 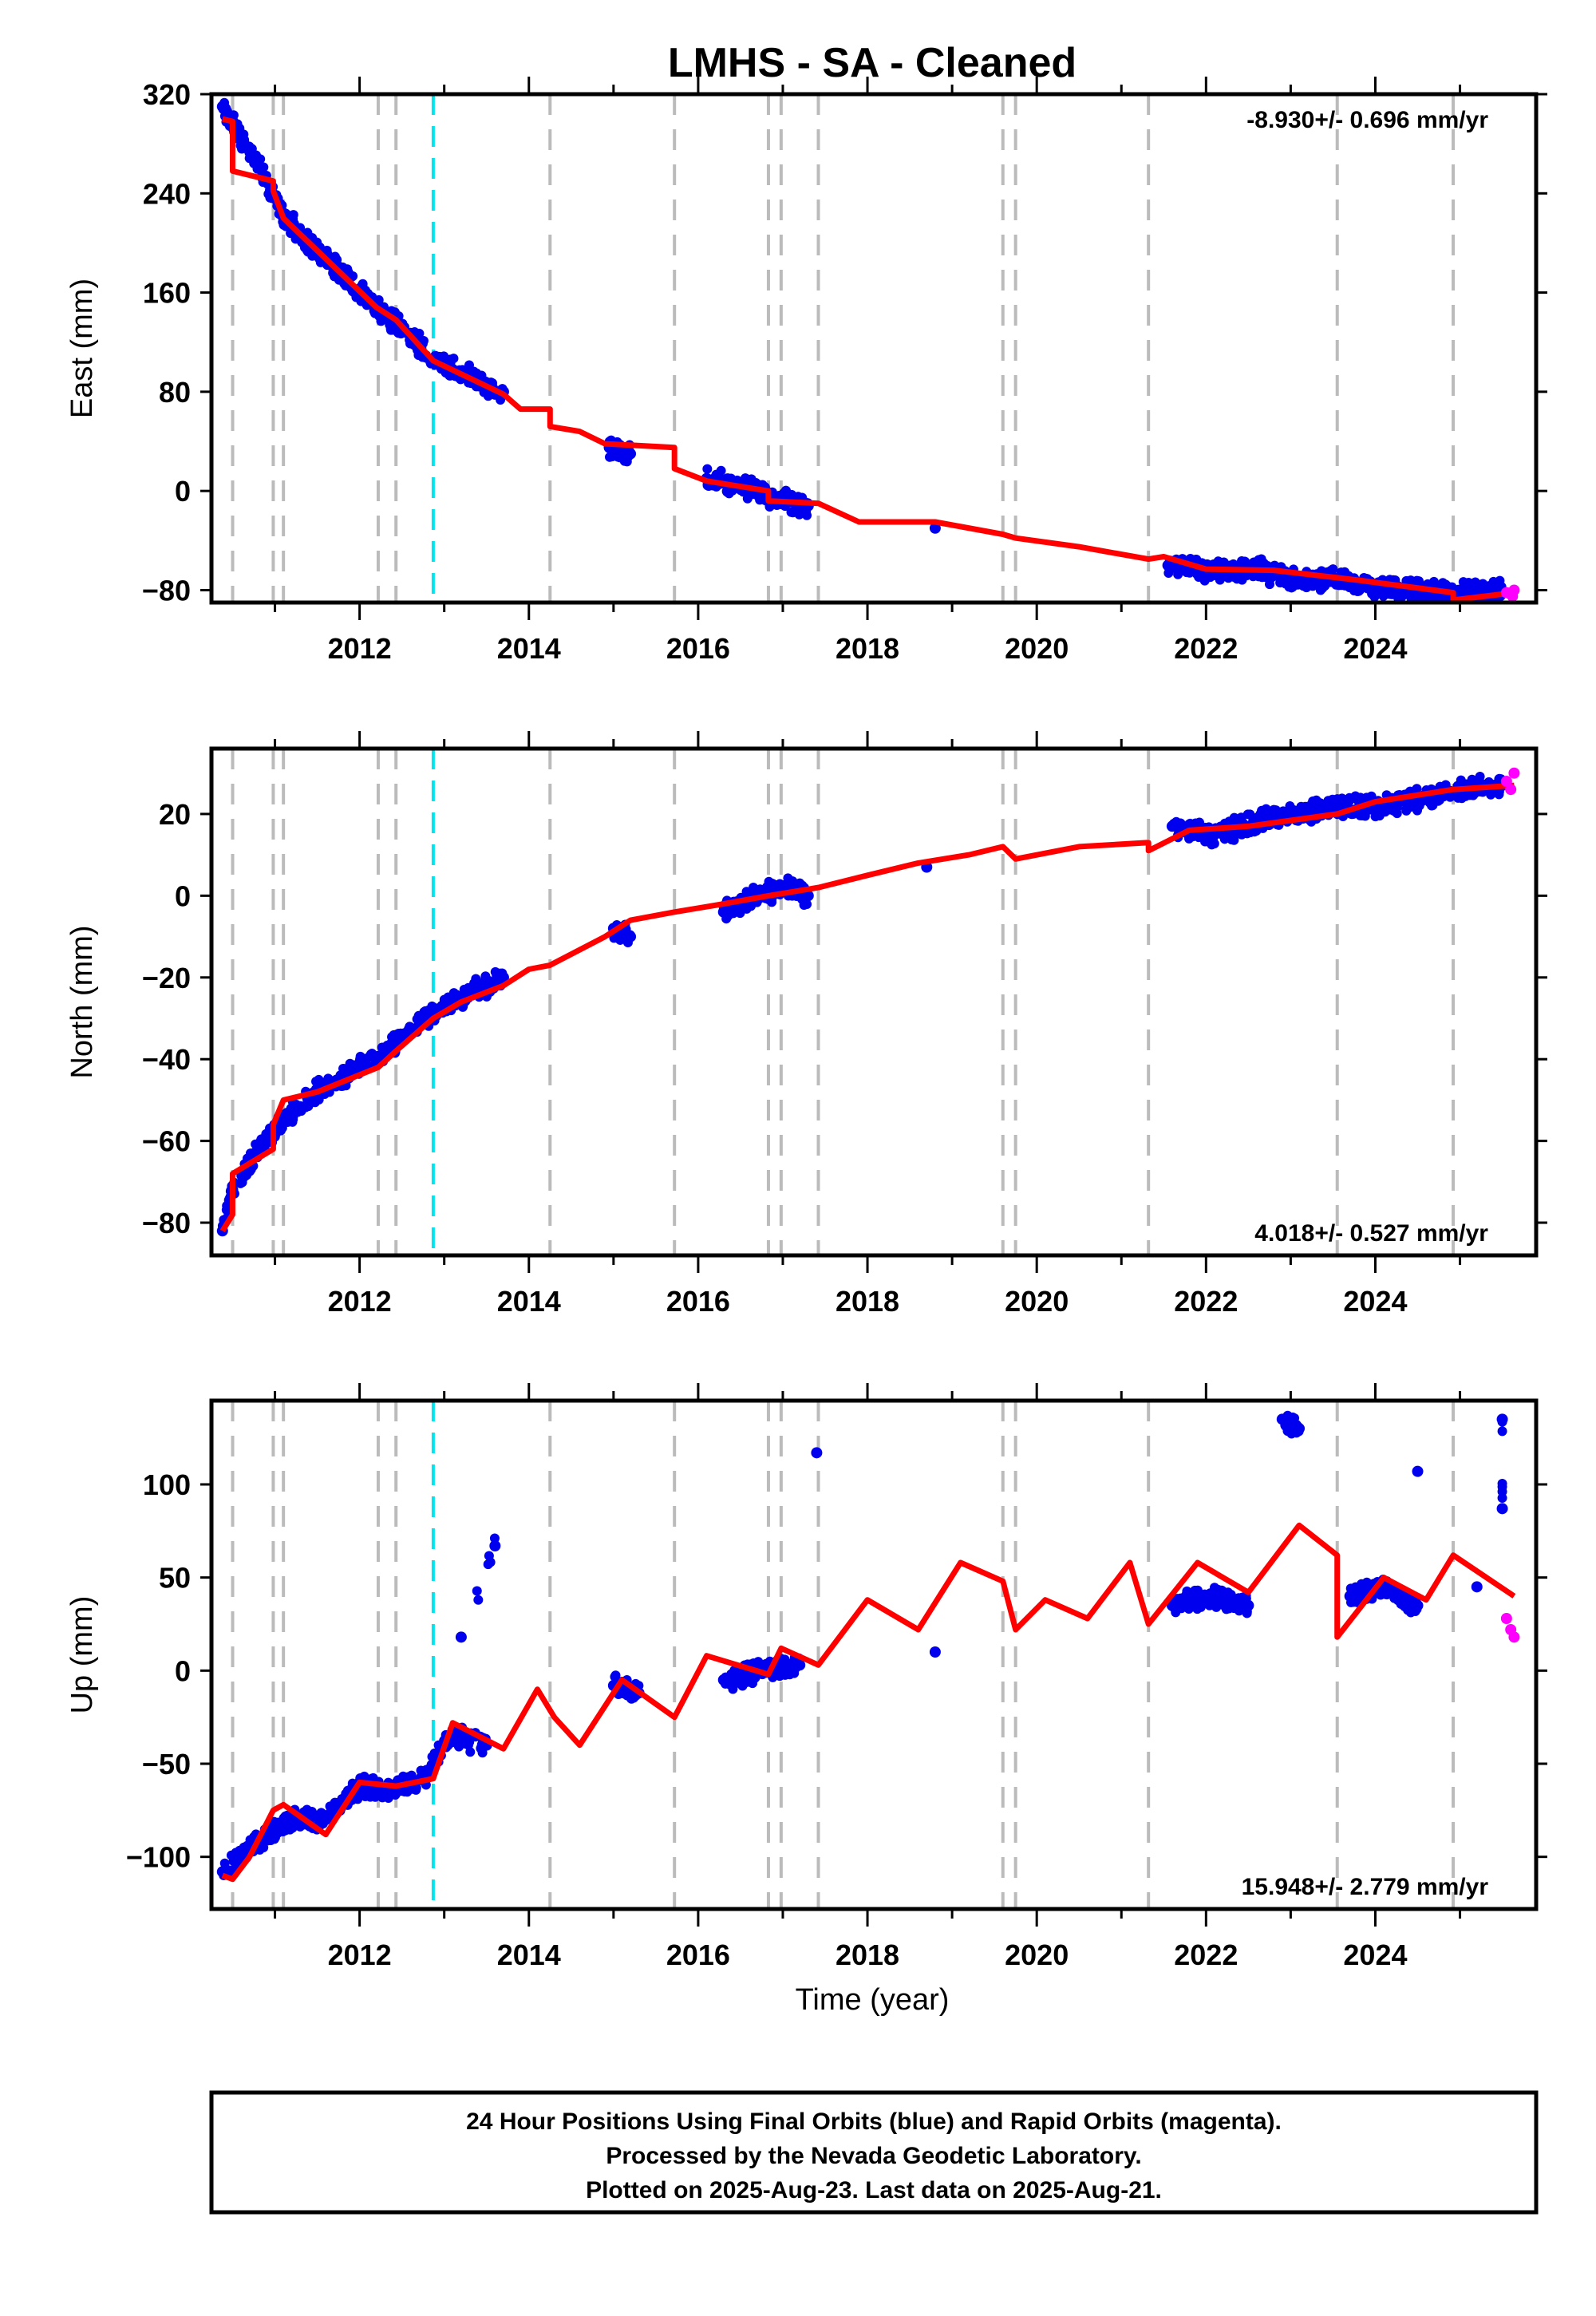 What do you see at coordinates (1371, 1233) in the screenshot?
I see `north-velocity-text: 4.018+/- 0.527 mm/yr` at bounding box center [1371, 1233].